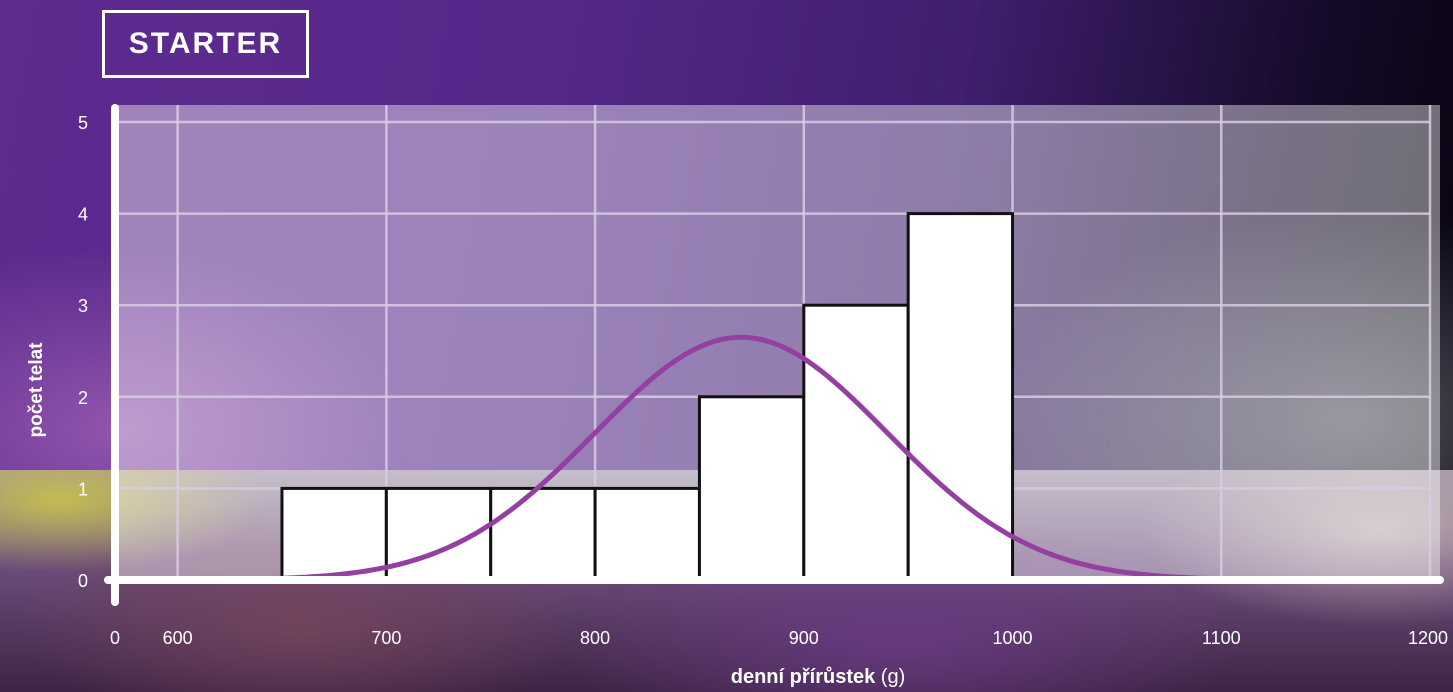  Describe the element at coordinates (83, 581) in the screenshot. I see `y-tick-label-0: 0` at that location.